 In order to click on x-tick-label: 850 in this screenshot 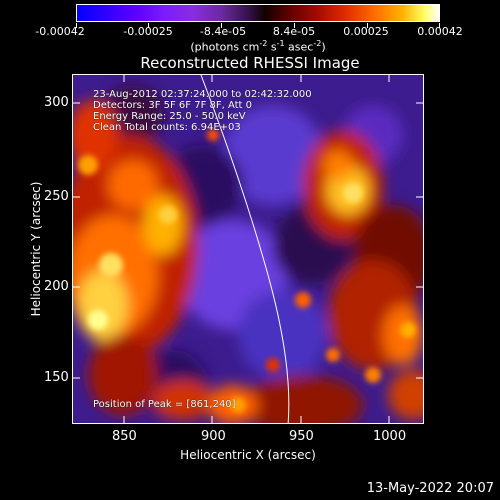, I will do `click(124, 436)`.